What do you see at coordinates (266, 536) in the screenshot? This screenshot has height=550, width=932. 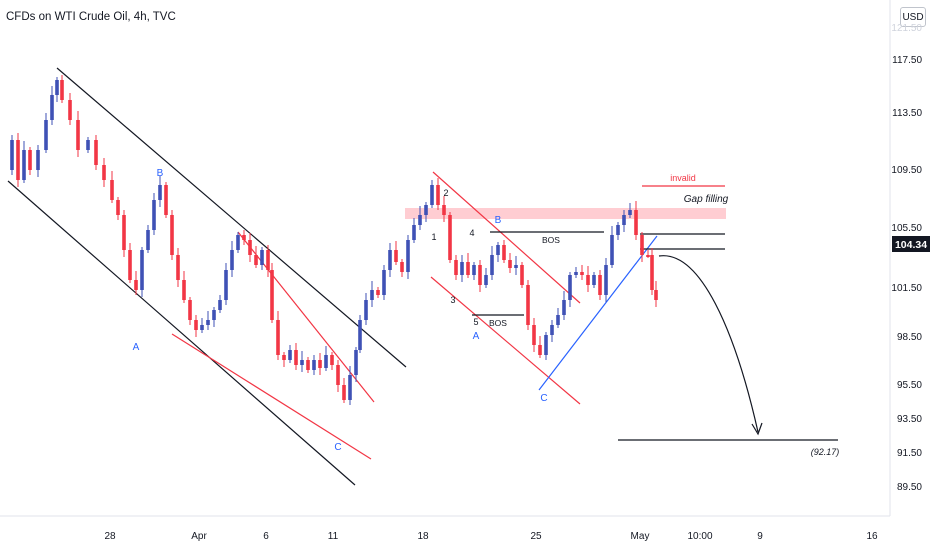 I see `x-tick-label: 6` at bounding box center [266, 536].